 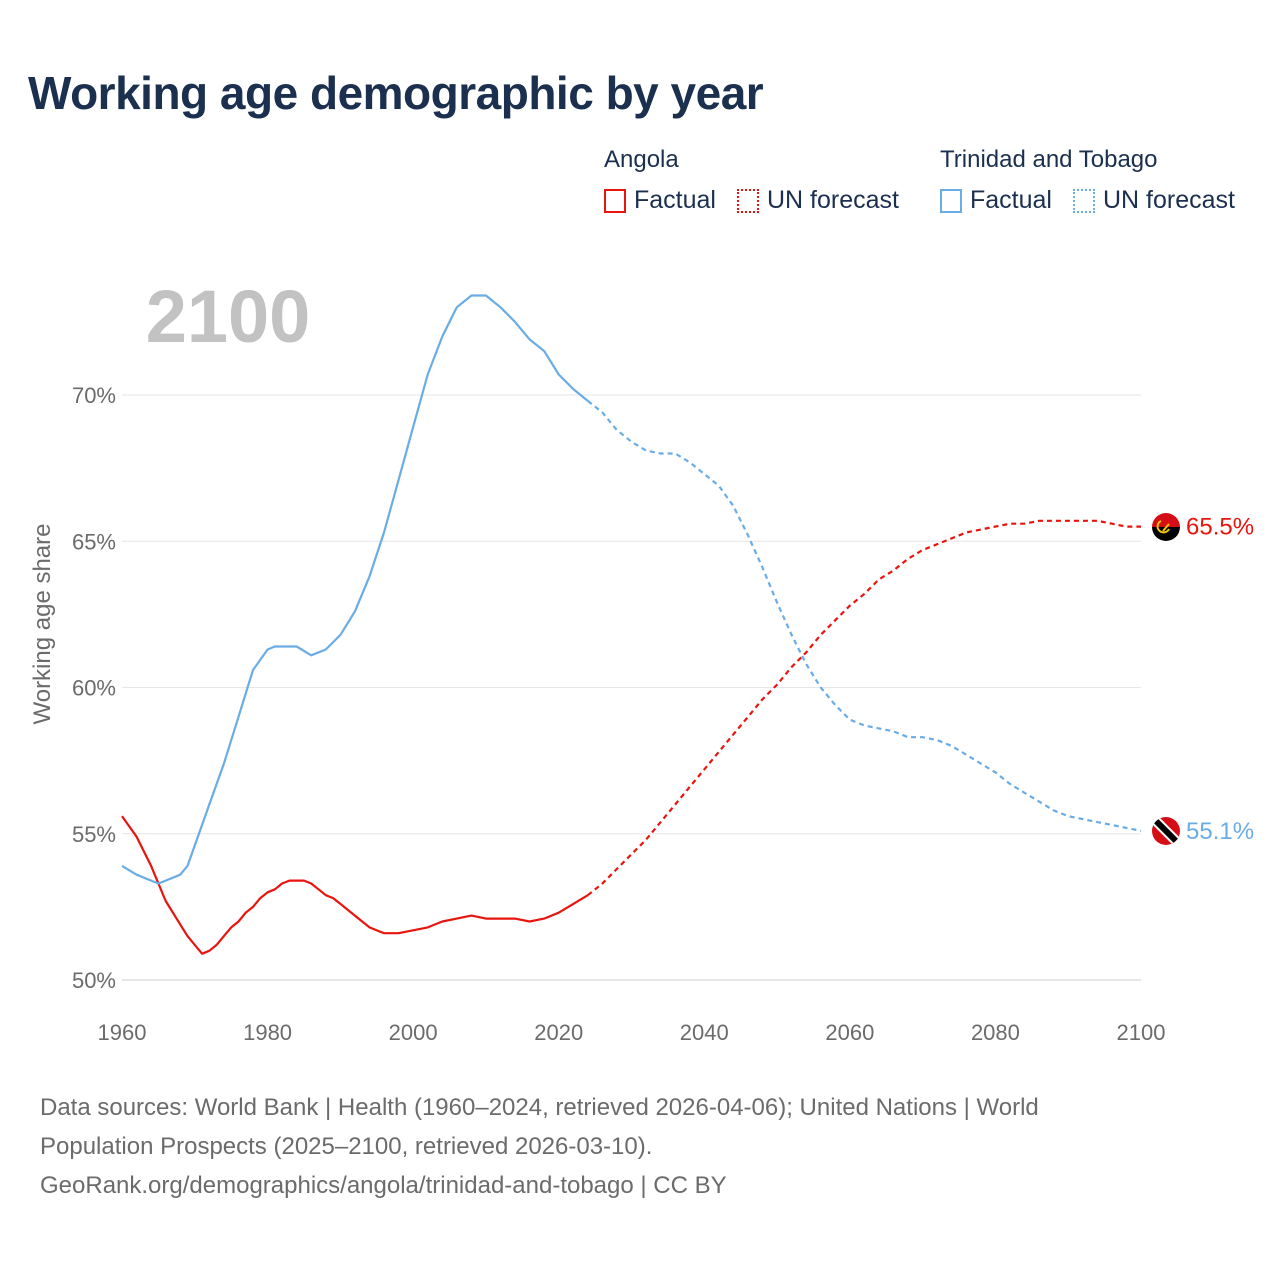 I want to click on end-label-angola: 65.5%, so click(x=1220, y=527).